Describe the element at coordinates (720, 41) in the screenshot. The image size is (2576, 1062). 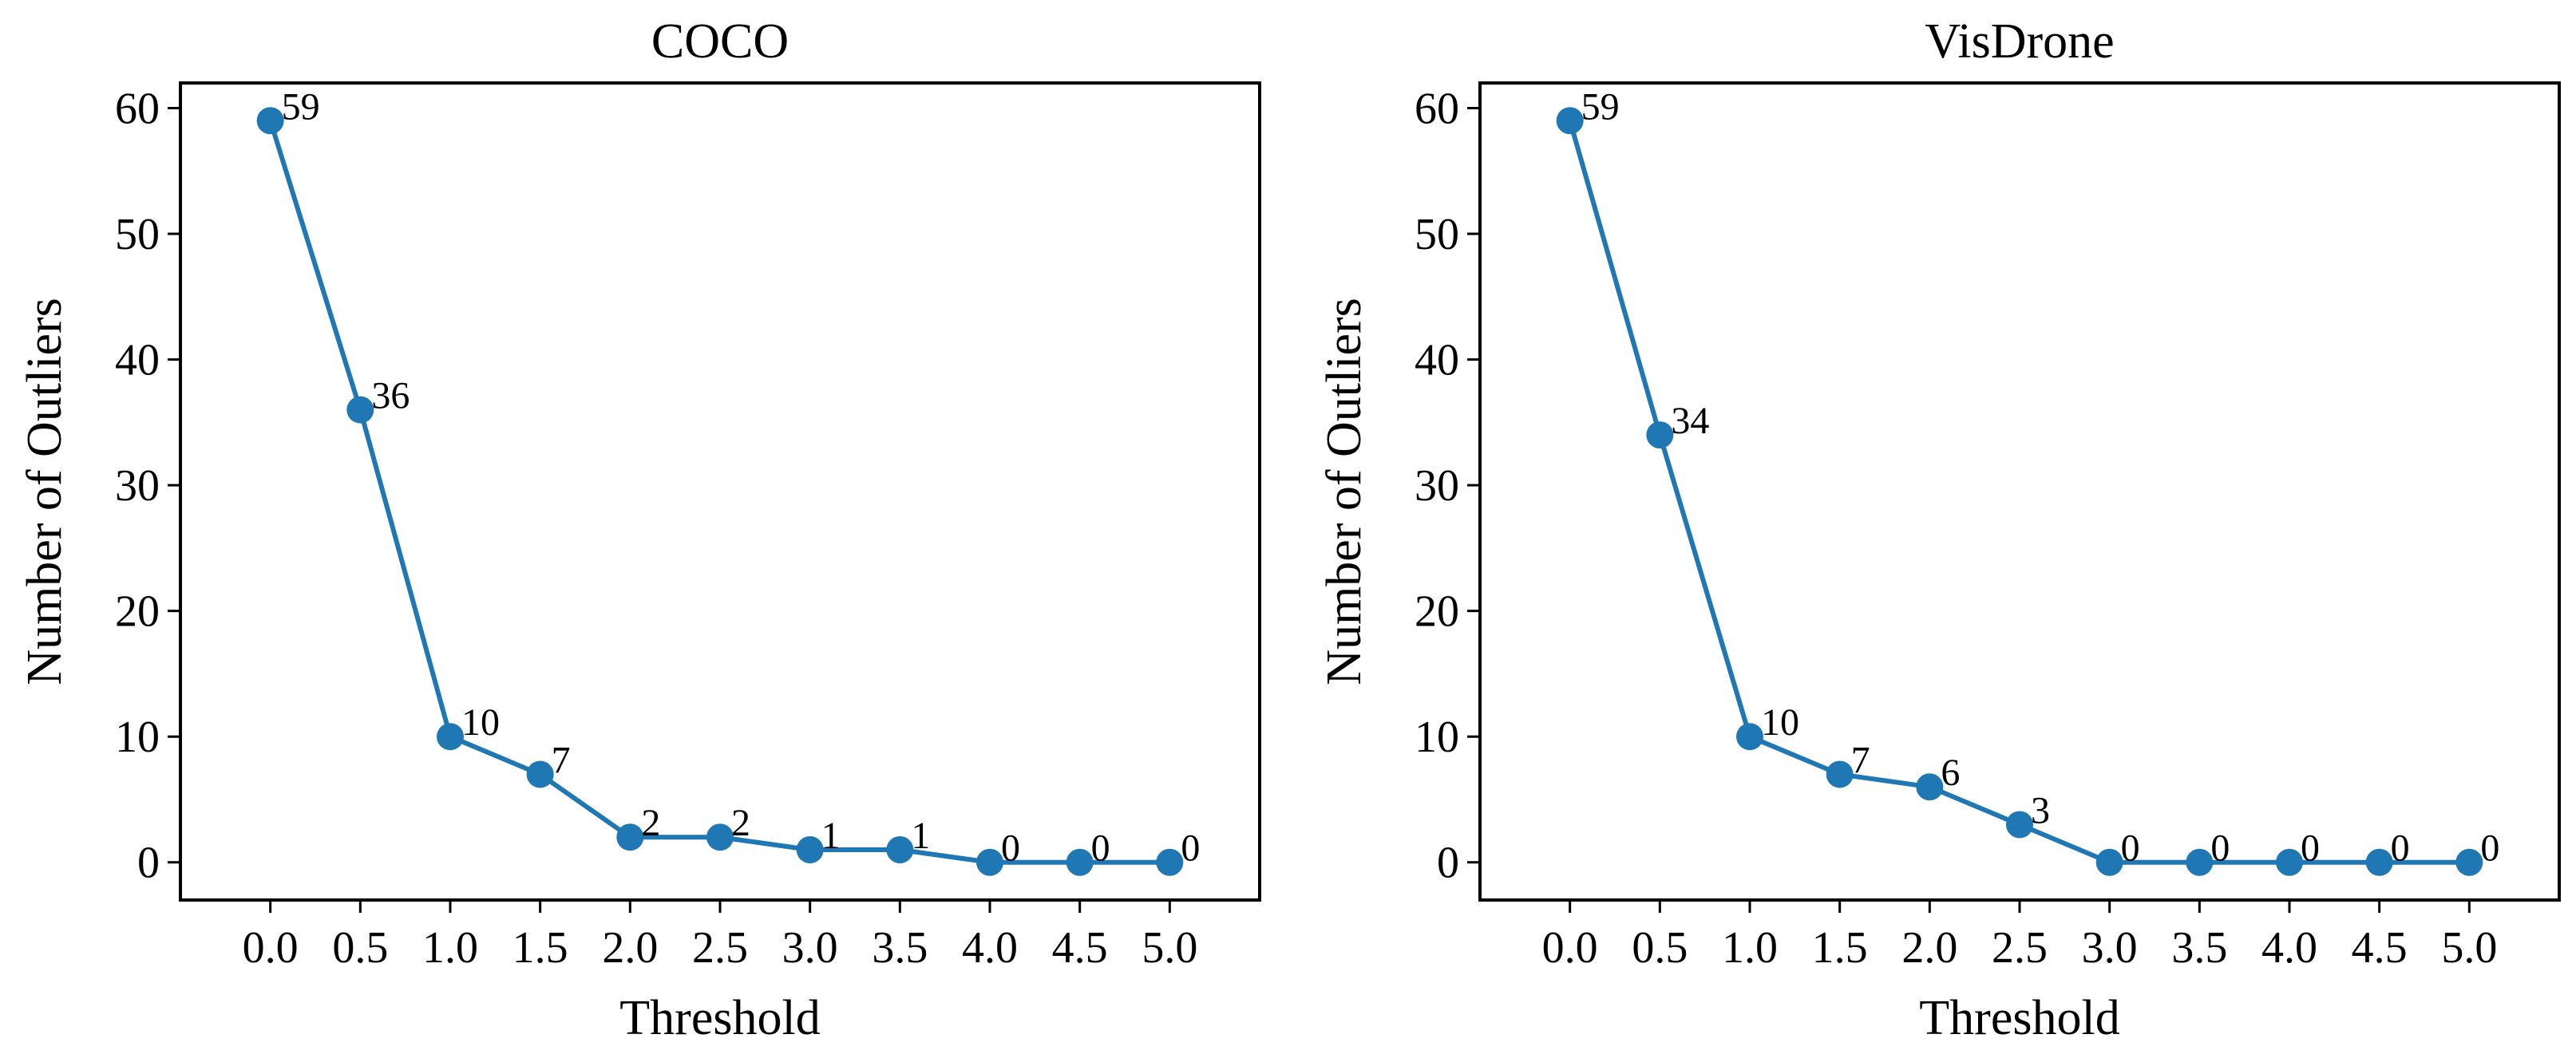
I see `chart-title: COCO` at that location.